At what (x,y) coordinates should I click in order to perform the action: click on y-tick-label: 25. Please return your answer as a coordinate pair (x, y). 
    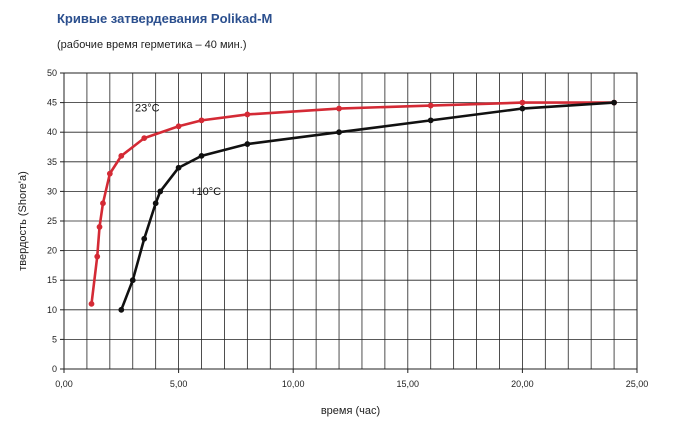
    Looking at the image, I should click on (52, 221).